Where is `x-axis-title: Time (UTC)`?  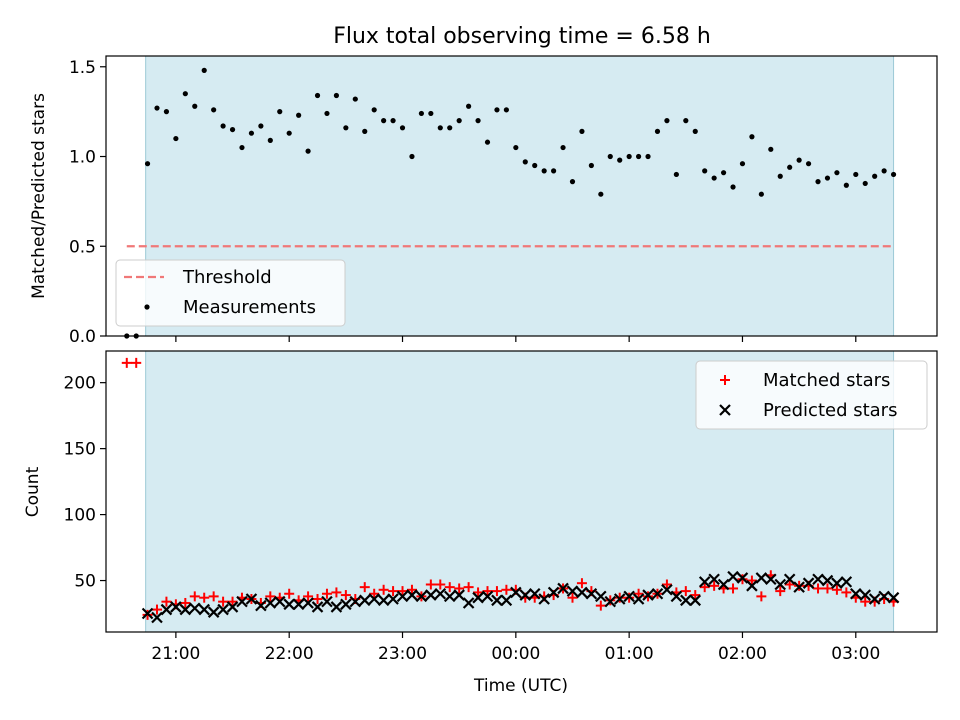
x-axis-title: Time (UTC) is located at coordinates (520, 686).